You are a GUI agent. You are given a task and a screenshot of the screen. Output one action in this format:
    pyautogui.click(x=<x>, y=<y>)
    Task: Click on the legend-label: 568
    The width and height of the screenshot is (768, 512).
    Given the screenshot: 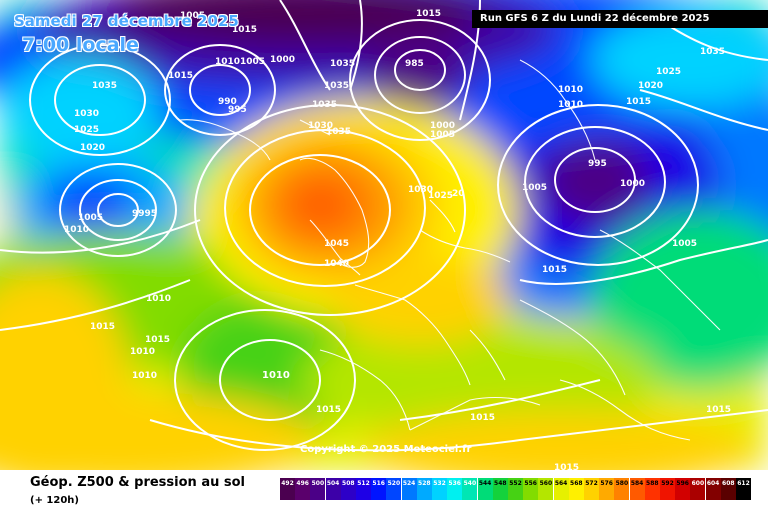 What is the action you would take?
    pyautogui.click(x=576, y=483)
    